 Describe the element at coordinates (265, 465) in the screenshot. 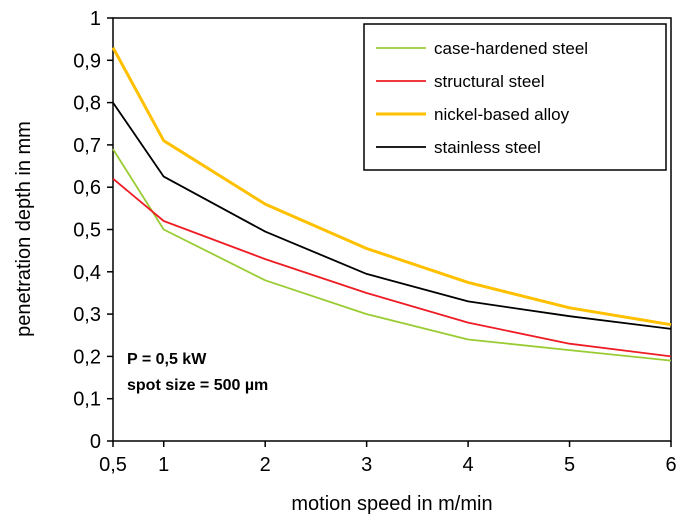

I see `x-tick-label: 2` at that location.